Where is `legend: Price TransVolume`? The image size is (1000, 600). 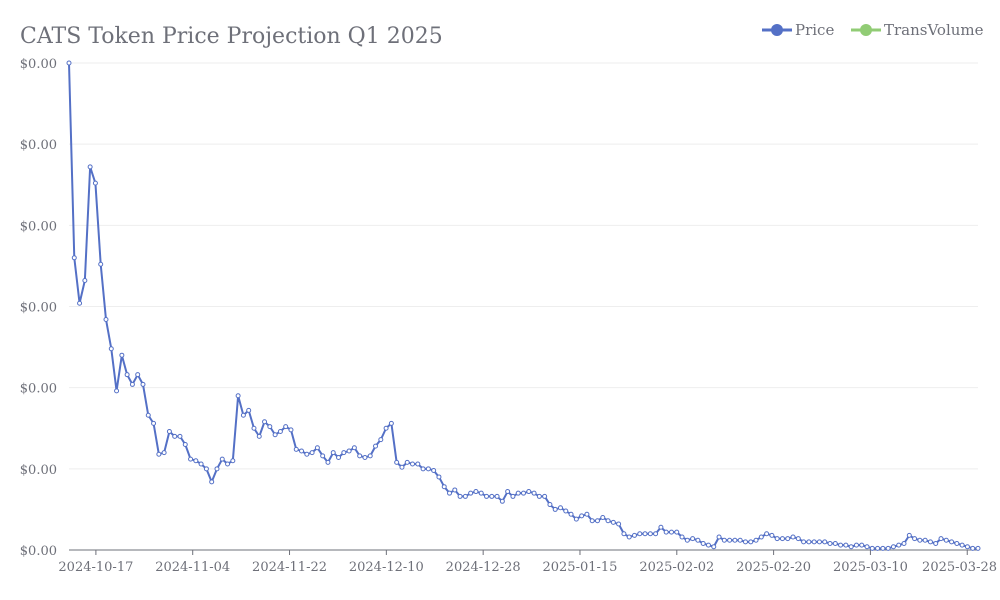 legend: Price TransVolume is located at coordinates (873, 30).